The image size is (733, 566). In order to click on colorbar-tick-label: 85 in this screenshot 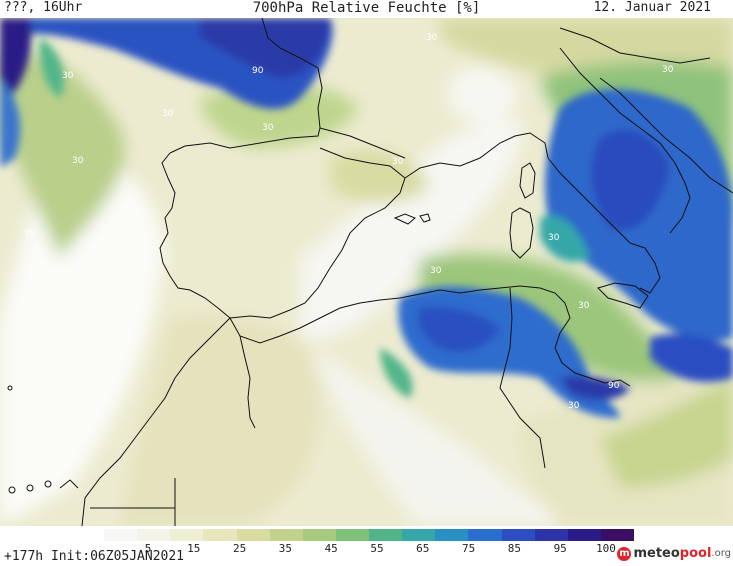, I will do `click(514, 548)`.